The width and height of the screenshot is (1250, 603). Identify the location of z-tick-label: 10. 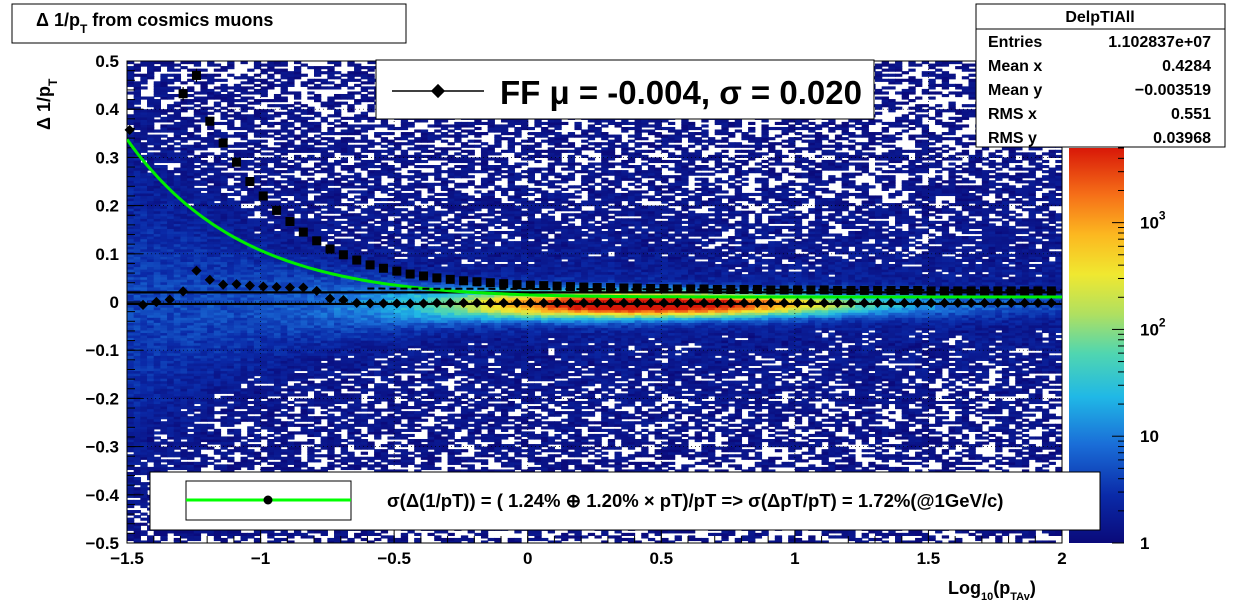
(1149, 436).